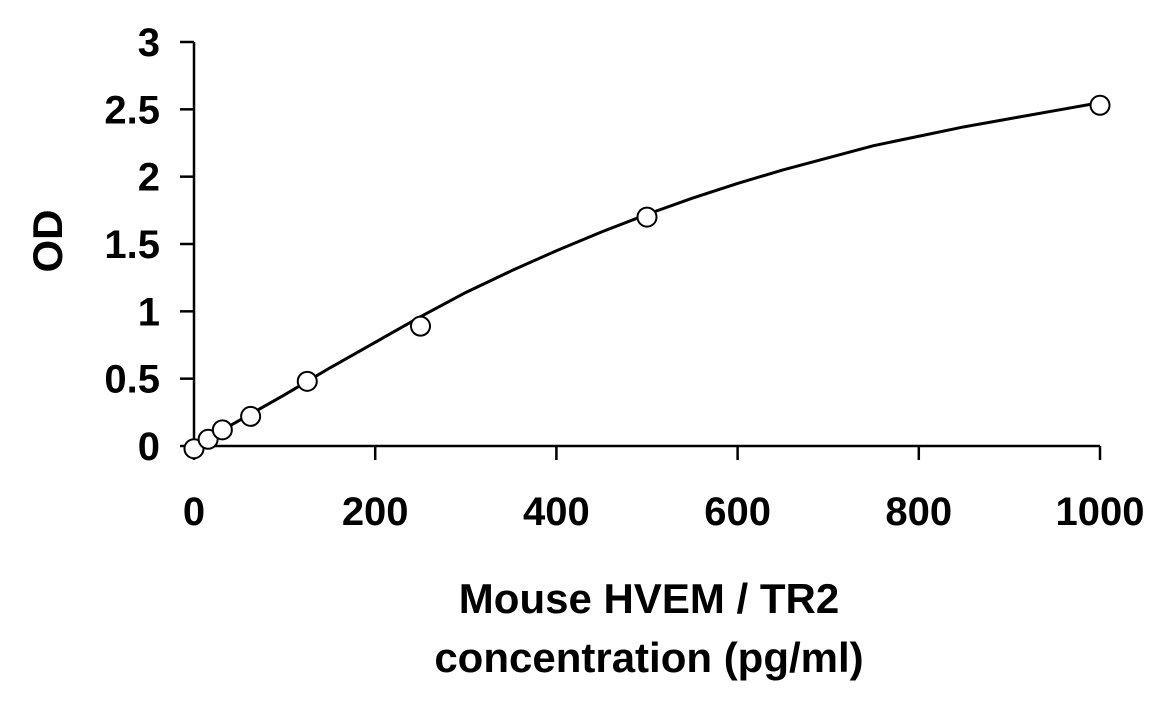 The image size is (1174, 721). What do you see at coordinates (194, 512) in the screenshot?
I see `x-tick-label: 0` at bounding box center [194, 512].